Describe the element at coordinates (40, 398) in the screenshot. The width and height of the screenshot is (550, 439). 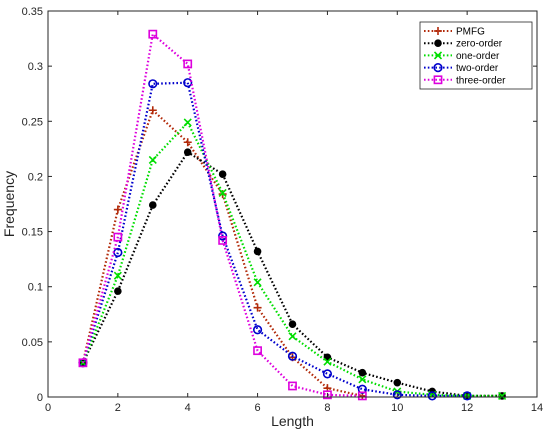
I see `y-tick-label: 0` at that location.